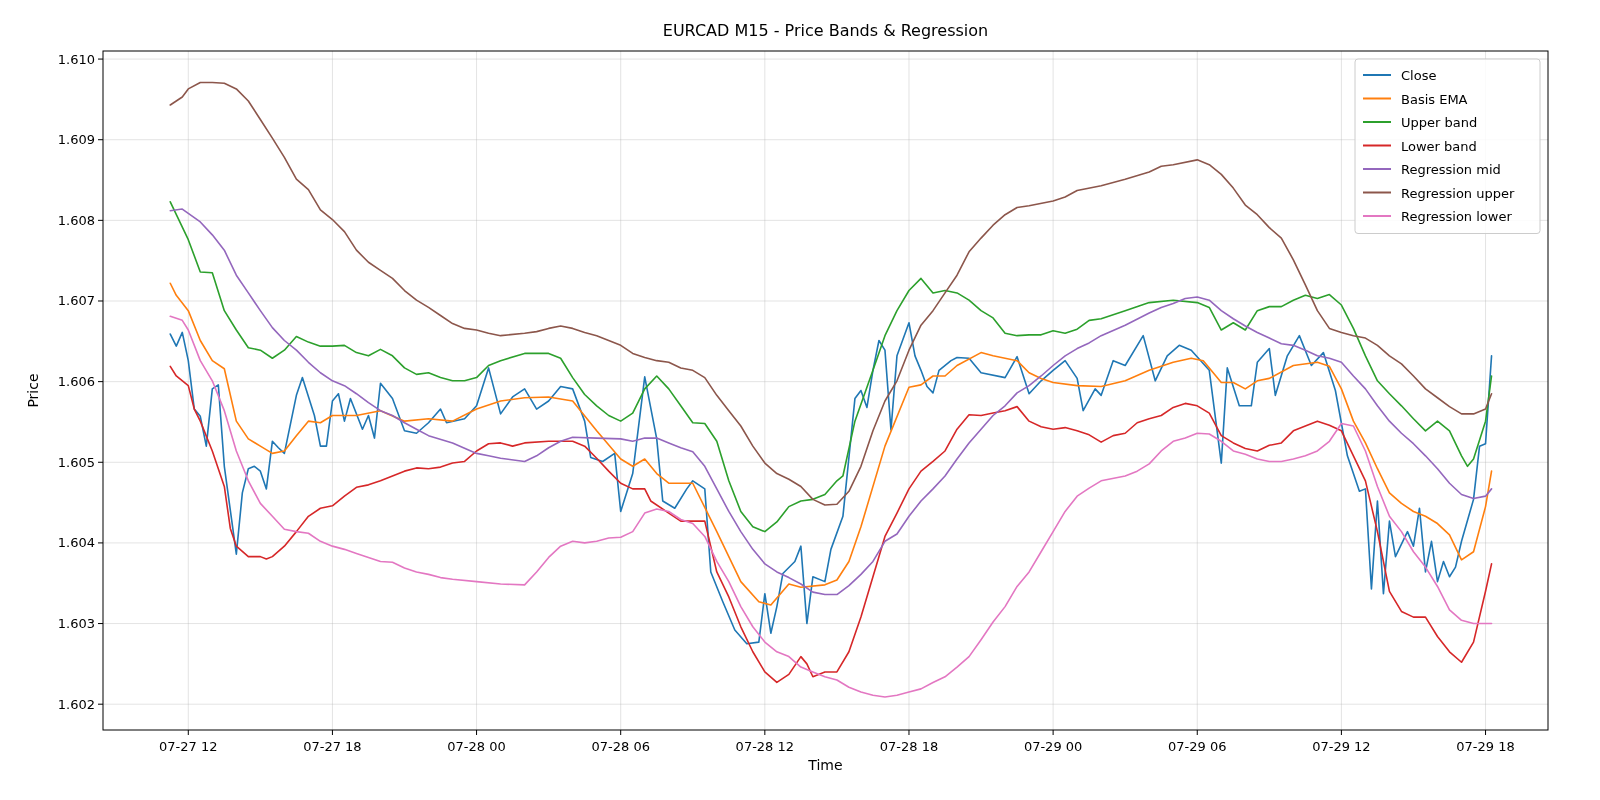 The image size is (1600, 800). I want to click on y-tick-label: 1.605, so click(76, 462).